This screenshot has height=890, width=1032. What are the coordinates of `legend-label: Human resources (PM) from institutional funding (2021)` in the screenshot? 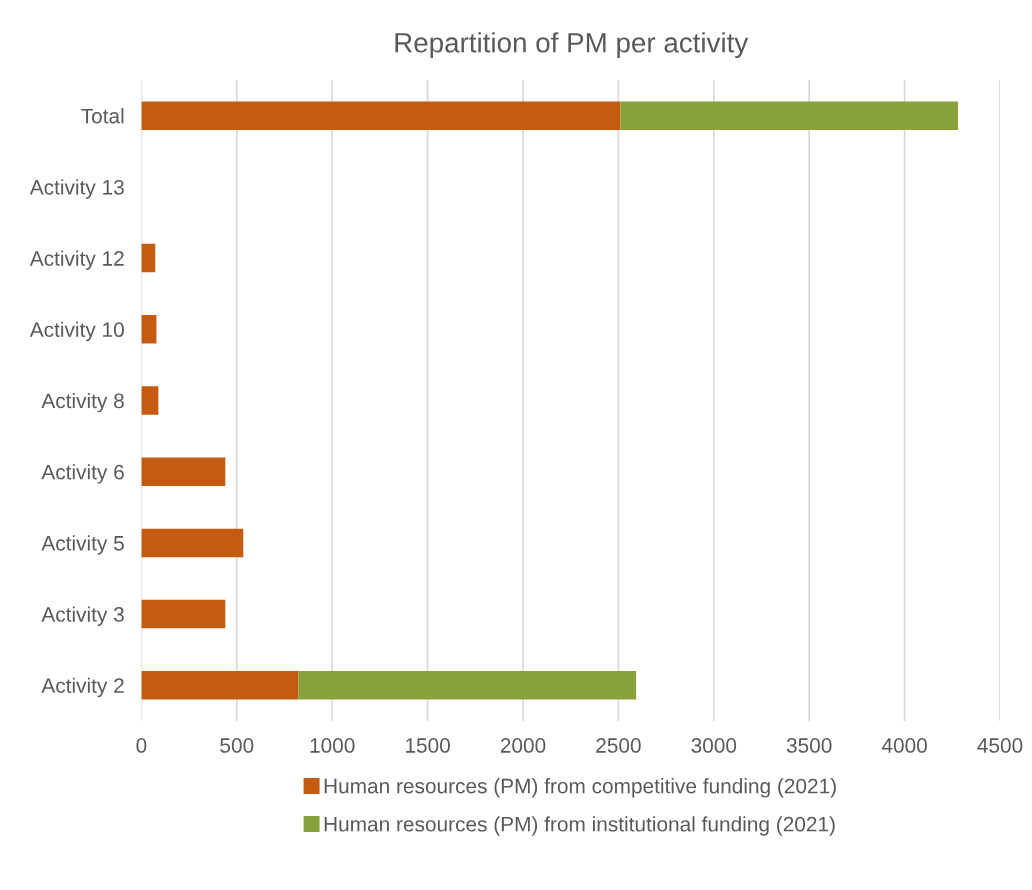 It's located at (579, 826).